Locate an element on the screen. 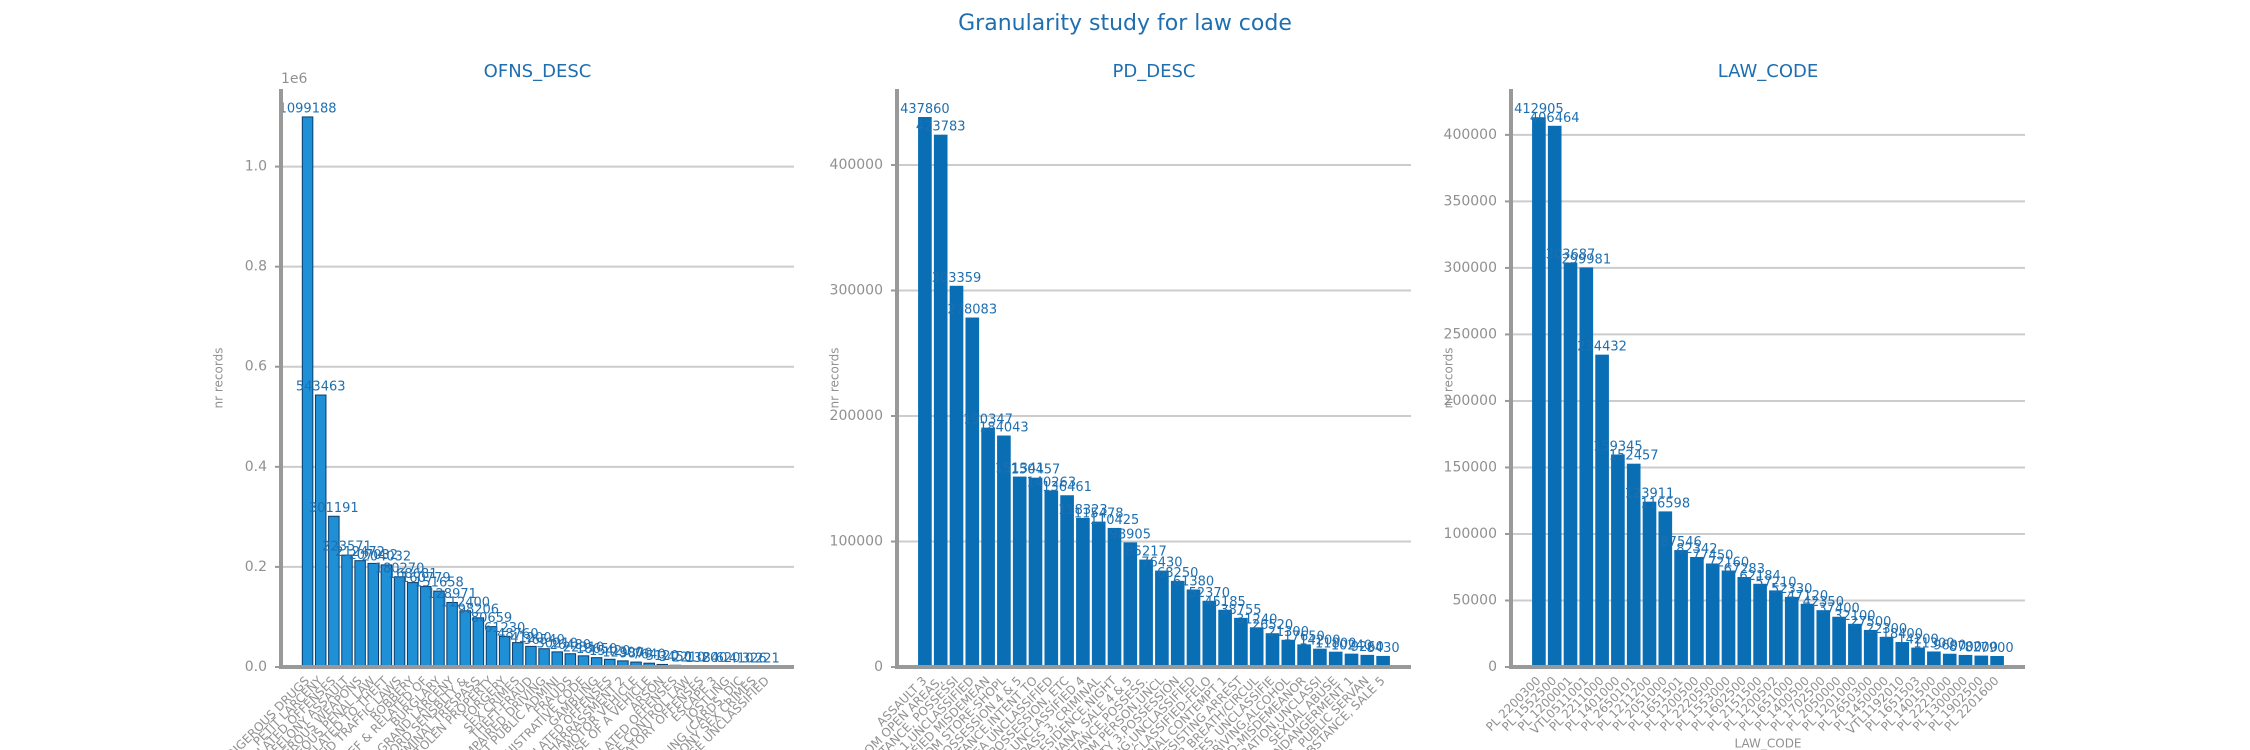  value-label: 110425 is located at coordinates (1115, 520).